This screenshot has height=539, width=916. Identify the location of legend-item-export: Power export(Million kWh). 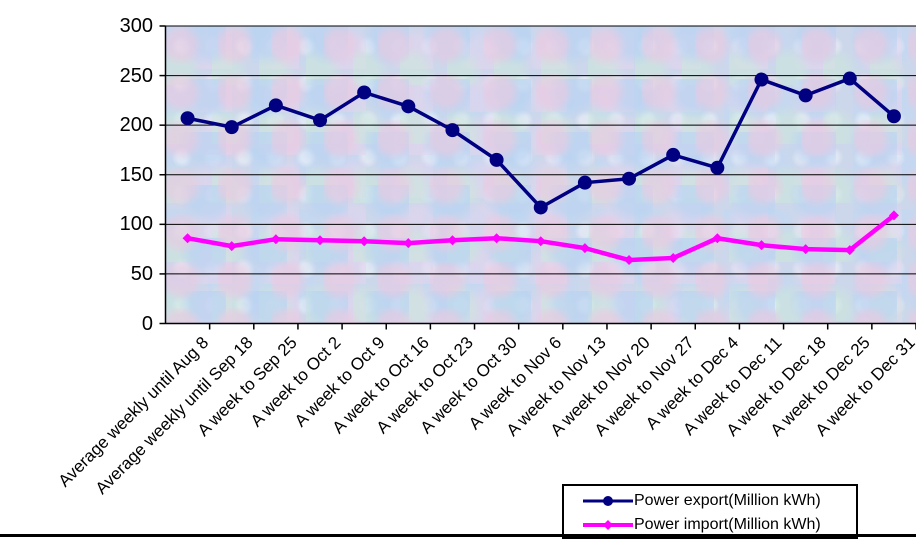
(719, 501).